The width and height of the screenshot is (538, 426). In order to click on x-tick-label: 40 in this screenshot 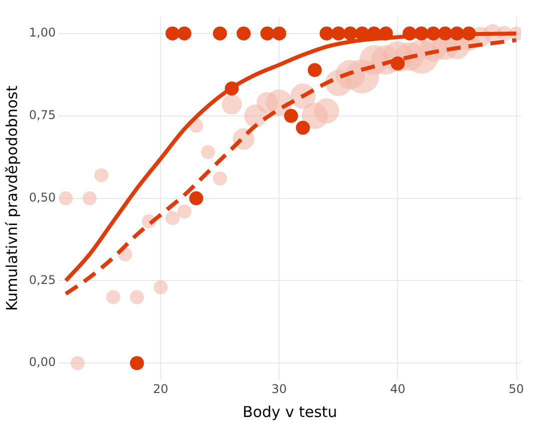, I will do `click(398, 389)`.